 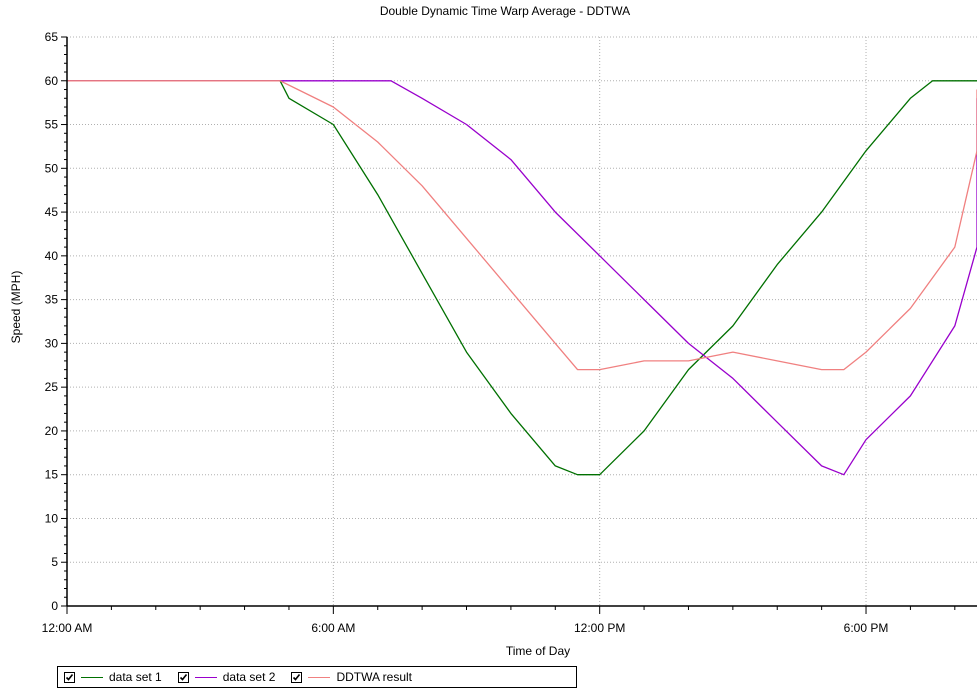 I want to click on legend-item-ddtwa-result: DDTWA result, so click(x=351, y=677).